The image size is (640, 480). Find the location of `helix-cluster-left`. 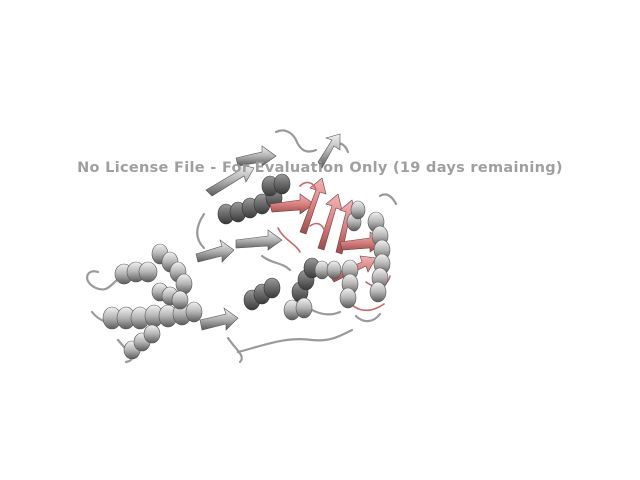

helix-cluster-left is located at coordinates (170, 299).